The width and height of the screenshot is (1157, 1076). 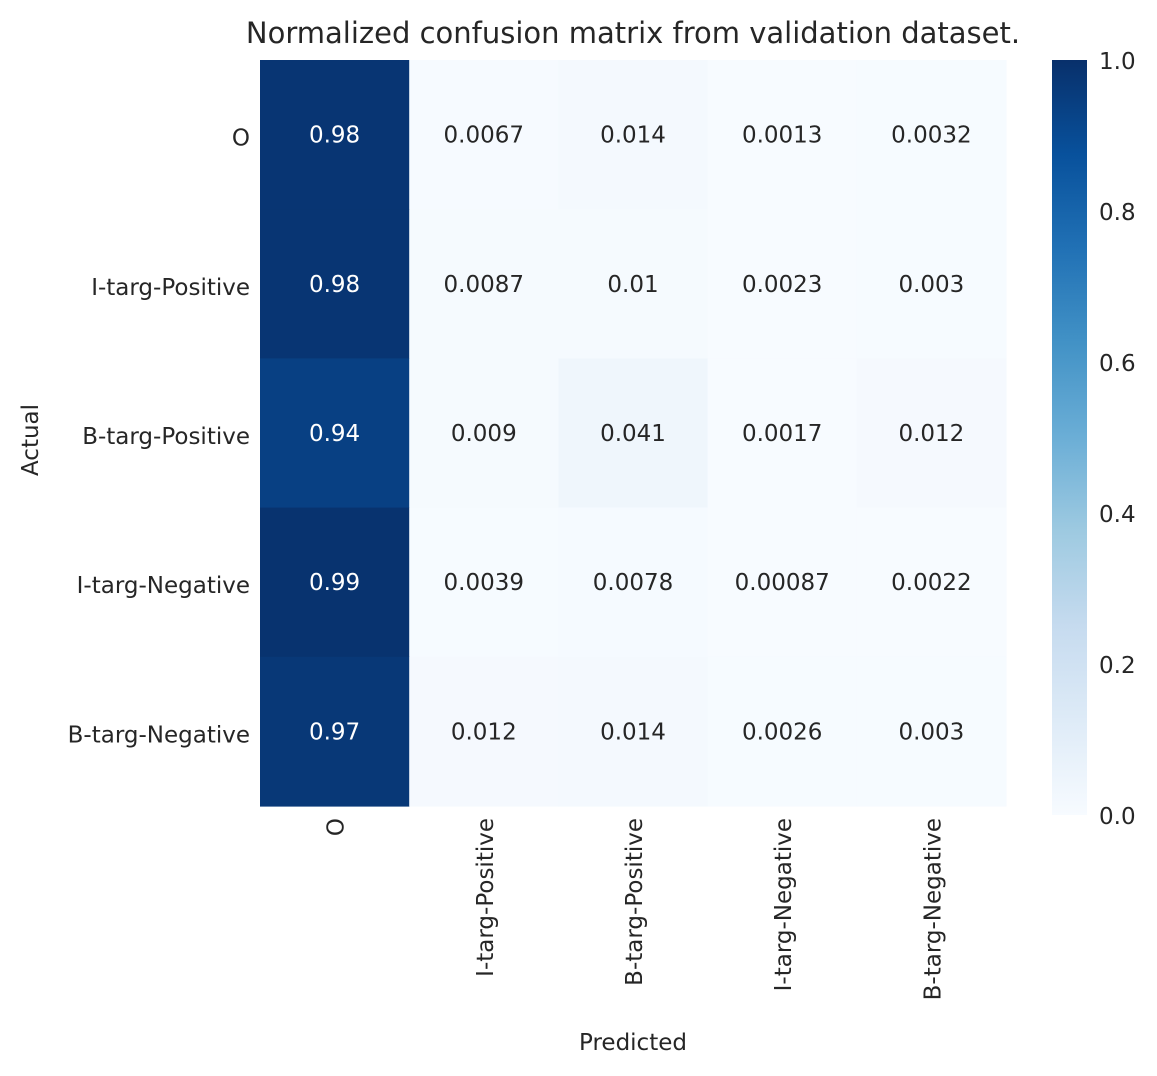 What do you see at coordinates (784, 904) in the screenshot?
I see `x-tick-label: I-targ-Negative` at bounding box center [784, 904].